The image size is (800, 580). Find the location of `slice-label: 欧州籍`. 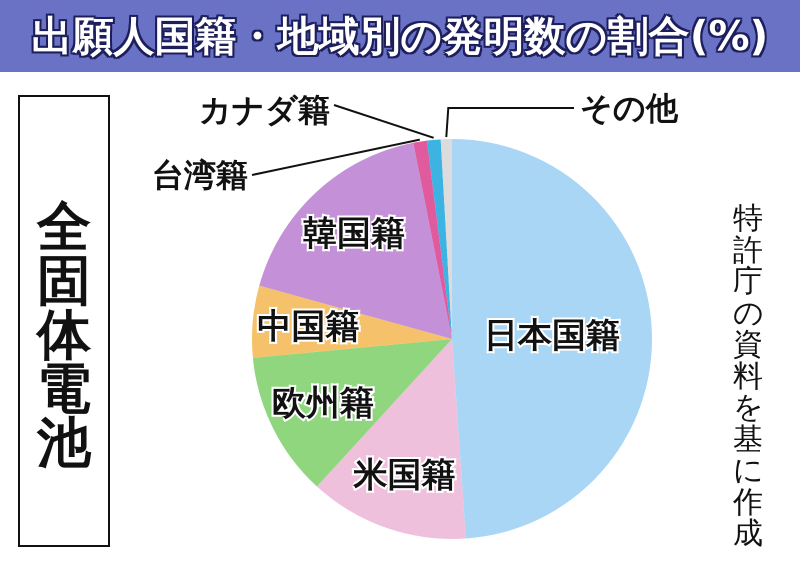

slice-label: 欧州籍 is located at coordinates (323, 403).